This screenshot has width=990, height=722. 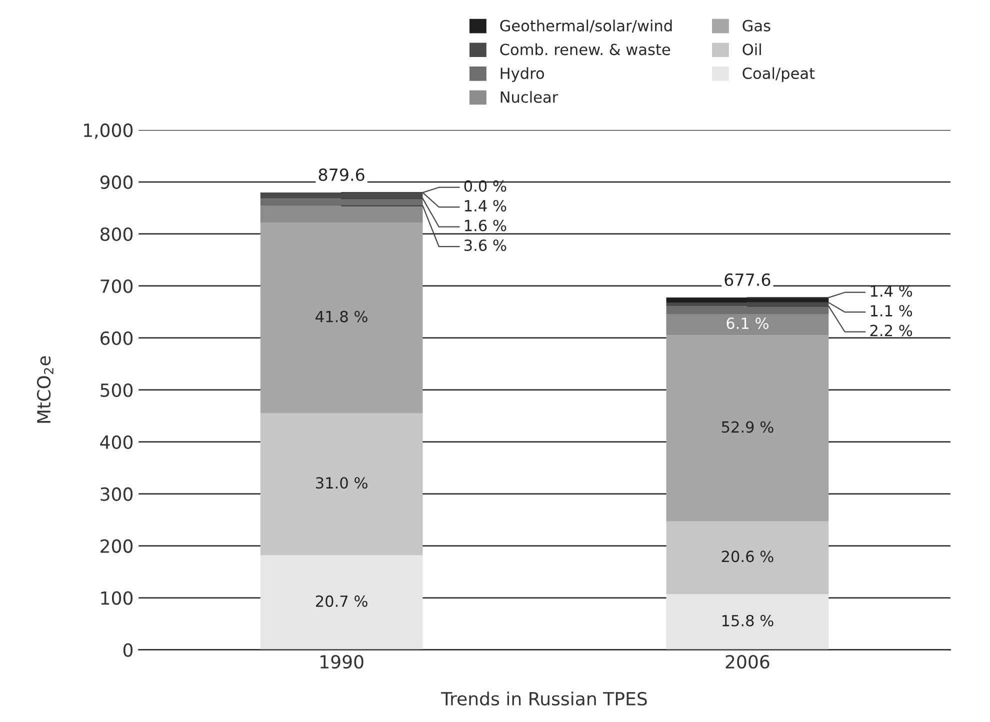 I want to click on annotation: 52.9 %, so click(x=748, y=427).